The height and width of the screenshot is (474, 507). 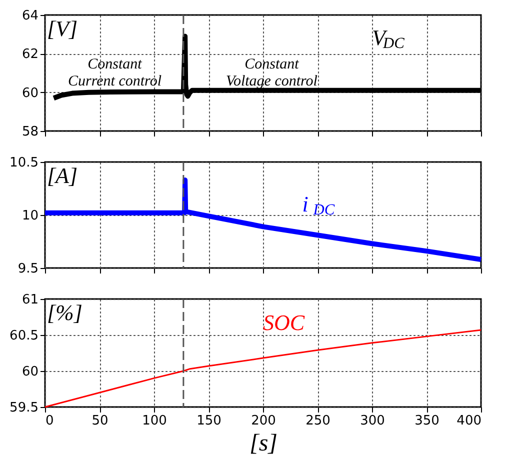 I want to click on y-tick-label: 62, so click(x=30, y=54).